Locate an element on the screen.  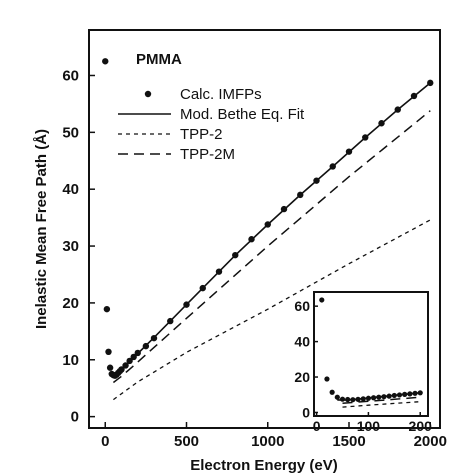
series-line-long-dash is located at coordinates (381, 400).